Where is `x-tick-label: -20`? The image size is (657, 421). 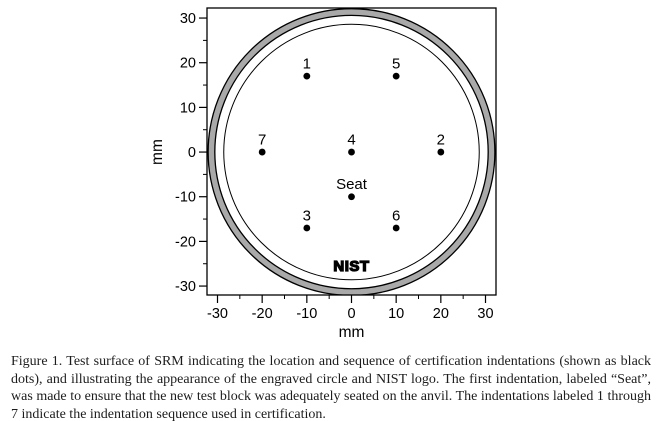 x-tick-label: -20 is located at coordinates (262, 314).